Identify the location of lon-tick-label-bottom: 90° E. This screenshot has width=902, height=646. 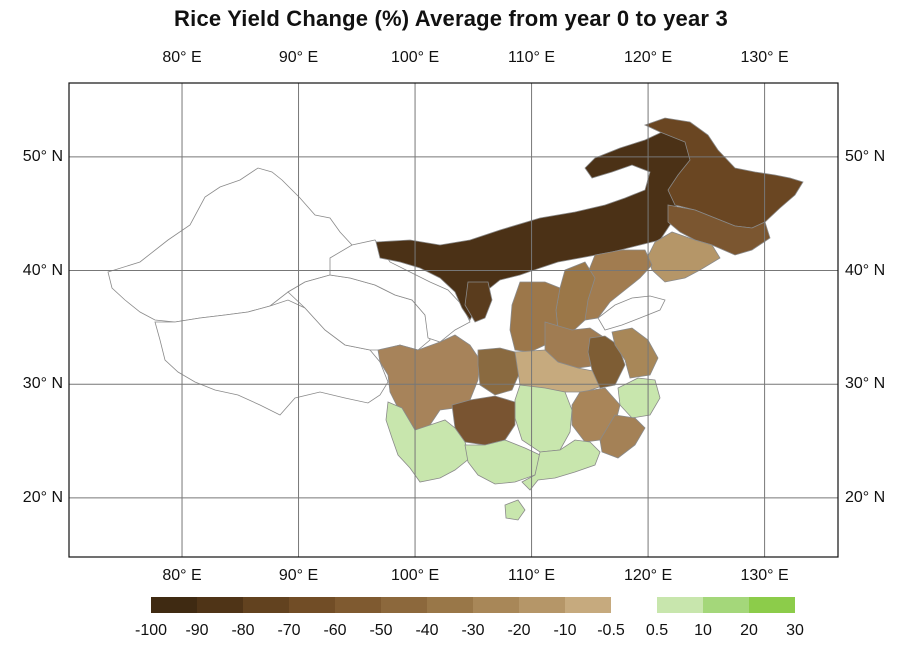
(298, 575).